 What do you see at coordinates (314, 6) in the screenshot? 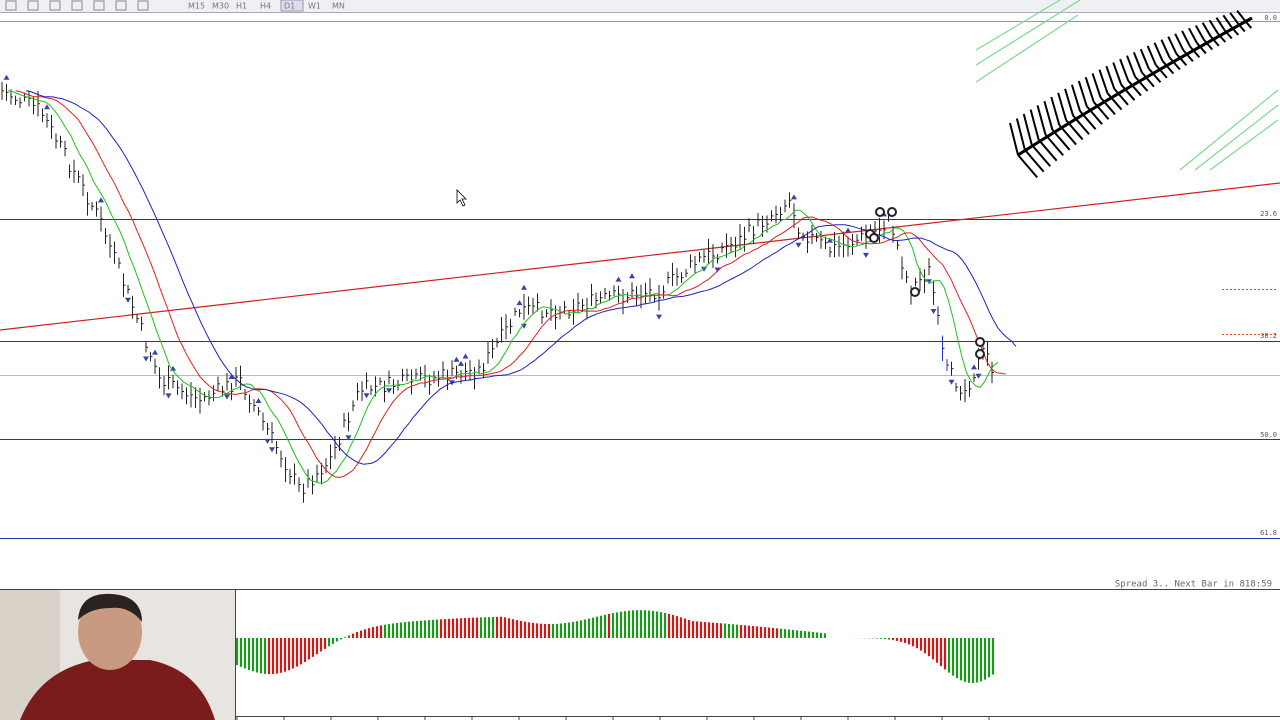
I see `timeframe-button: W1` at bounding box center [314, 6].